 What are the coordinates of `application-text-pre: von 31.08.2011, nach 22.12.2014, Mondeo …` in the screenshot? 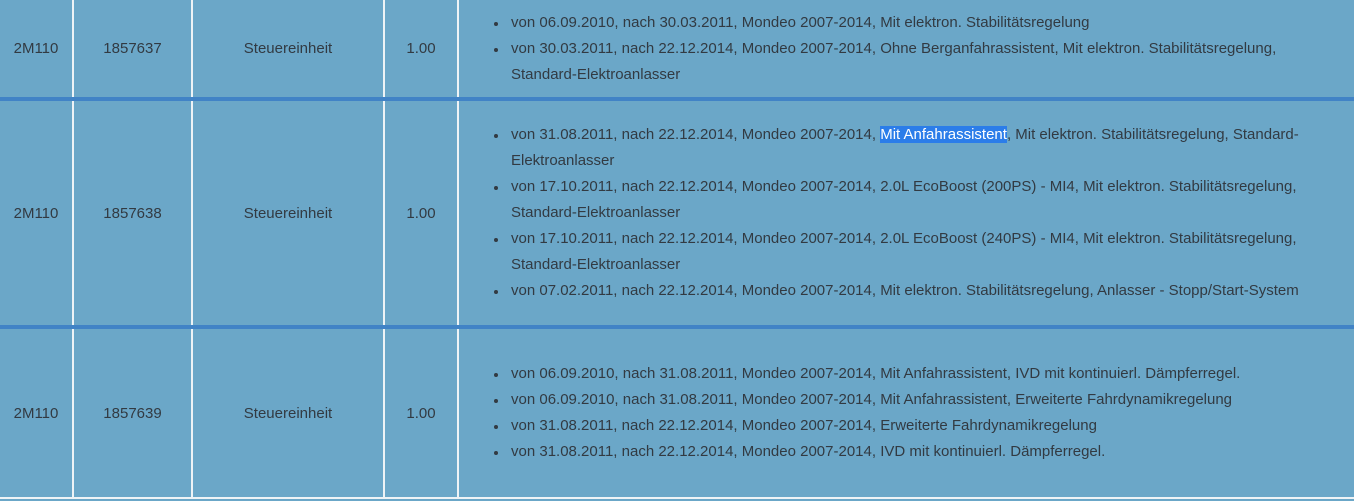 It's located at (696, 134).